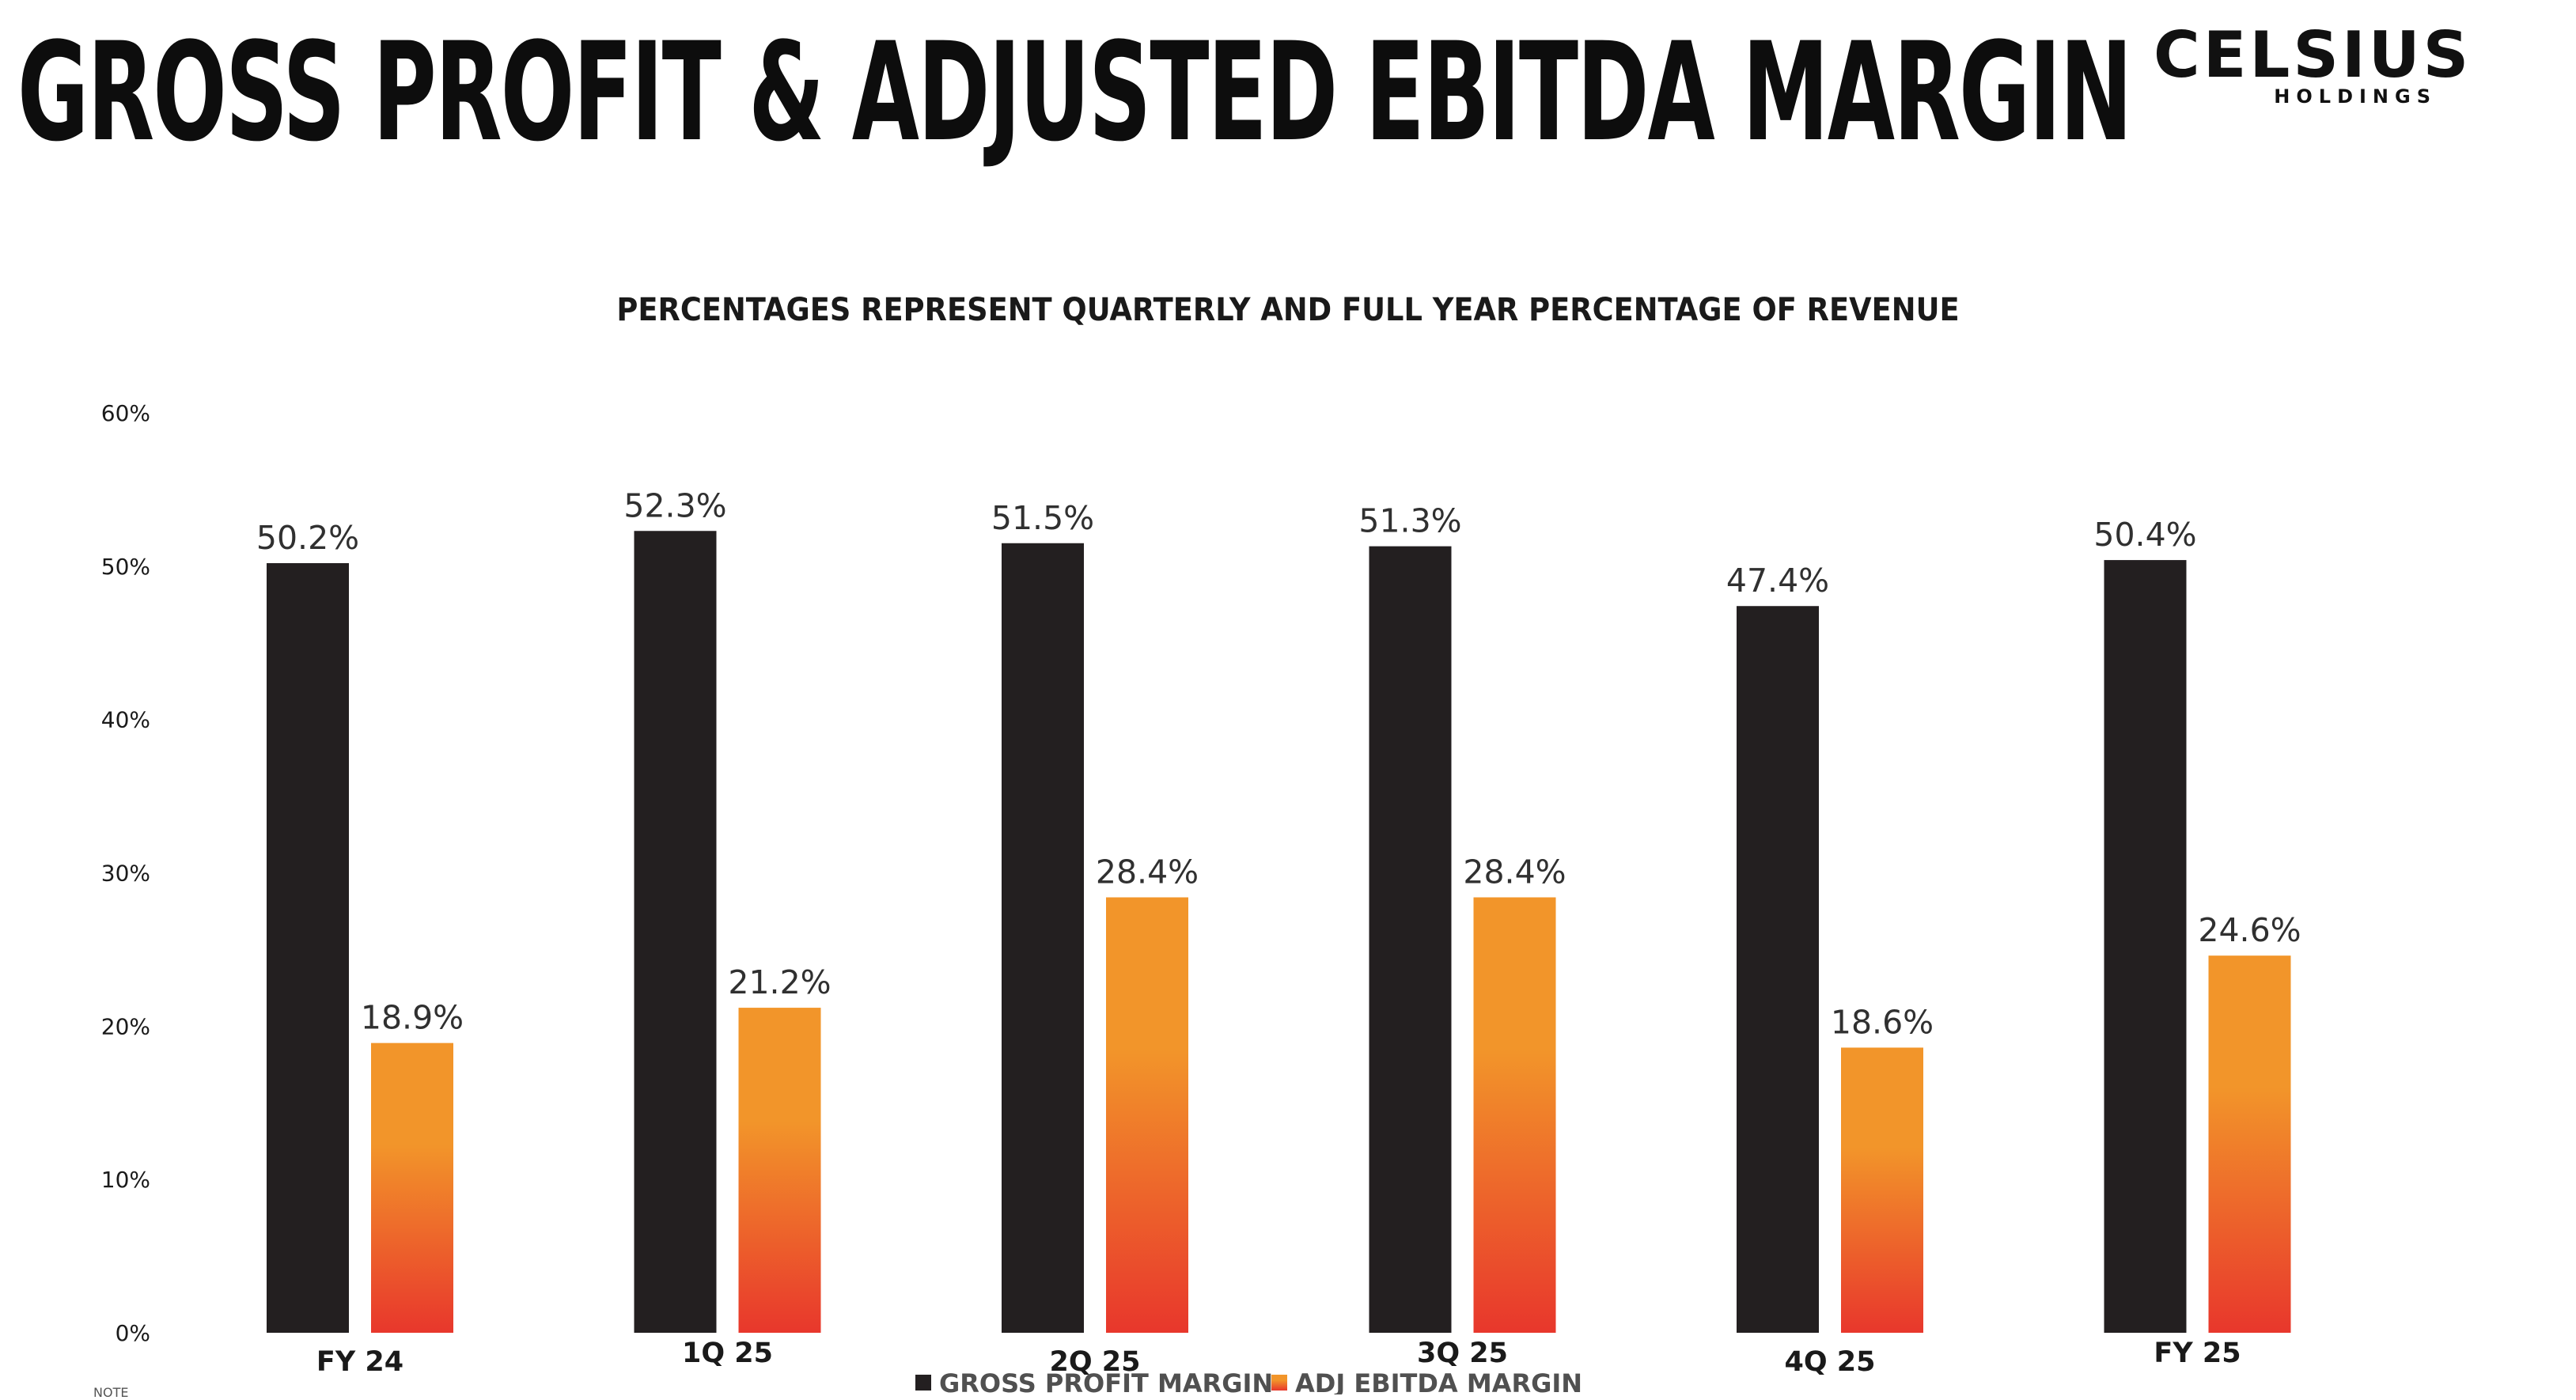 Image resolution: width=2576 pixels, height=1400 pixels. Describe the element at coordinates (1777, 581) in the screenshot. I see `gross-profit-data-label: 47.4%` at that location.